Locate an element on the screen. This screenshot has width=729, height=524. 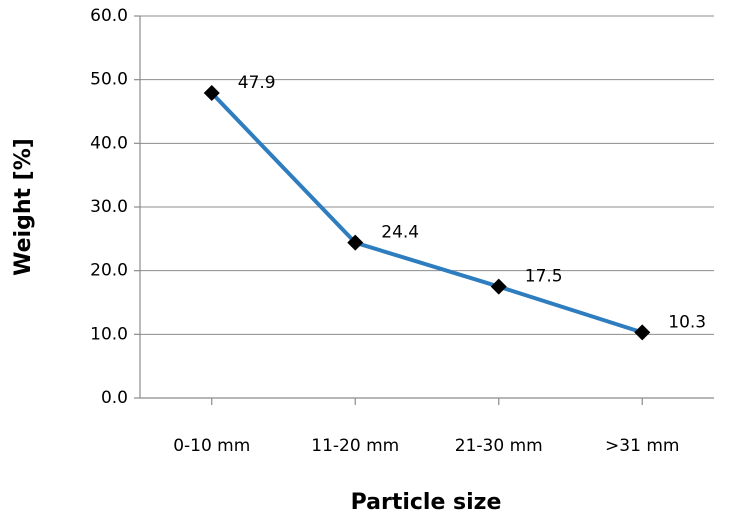
y-axis-title: Weight [%] is located at coordinates (23, 207).